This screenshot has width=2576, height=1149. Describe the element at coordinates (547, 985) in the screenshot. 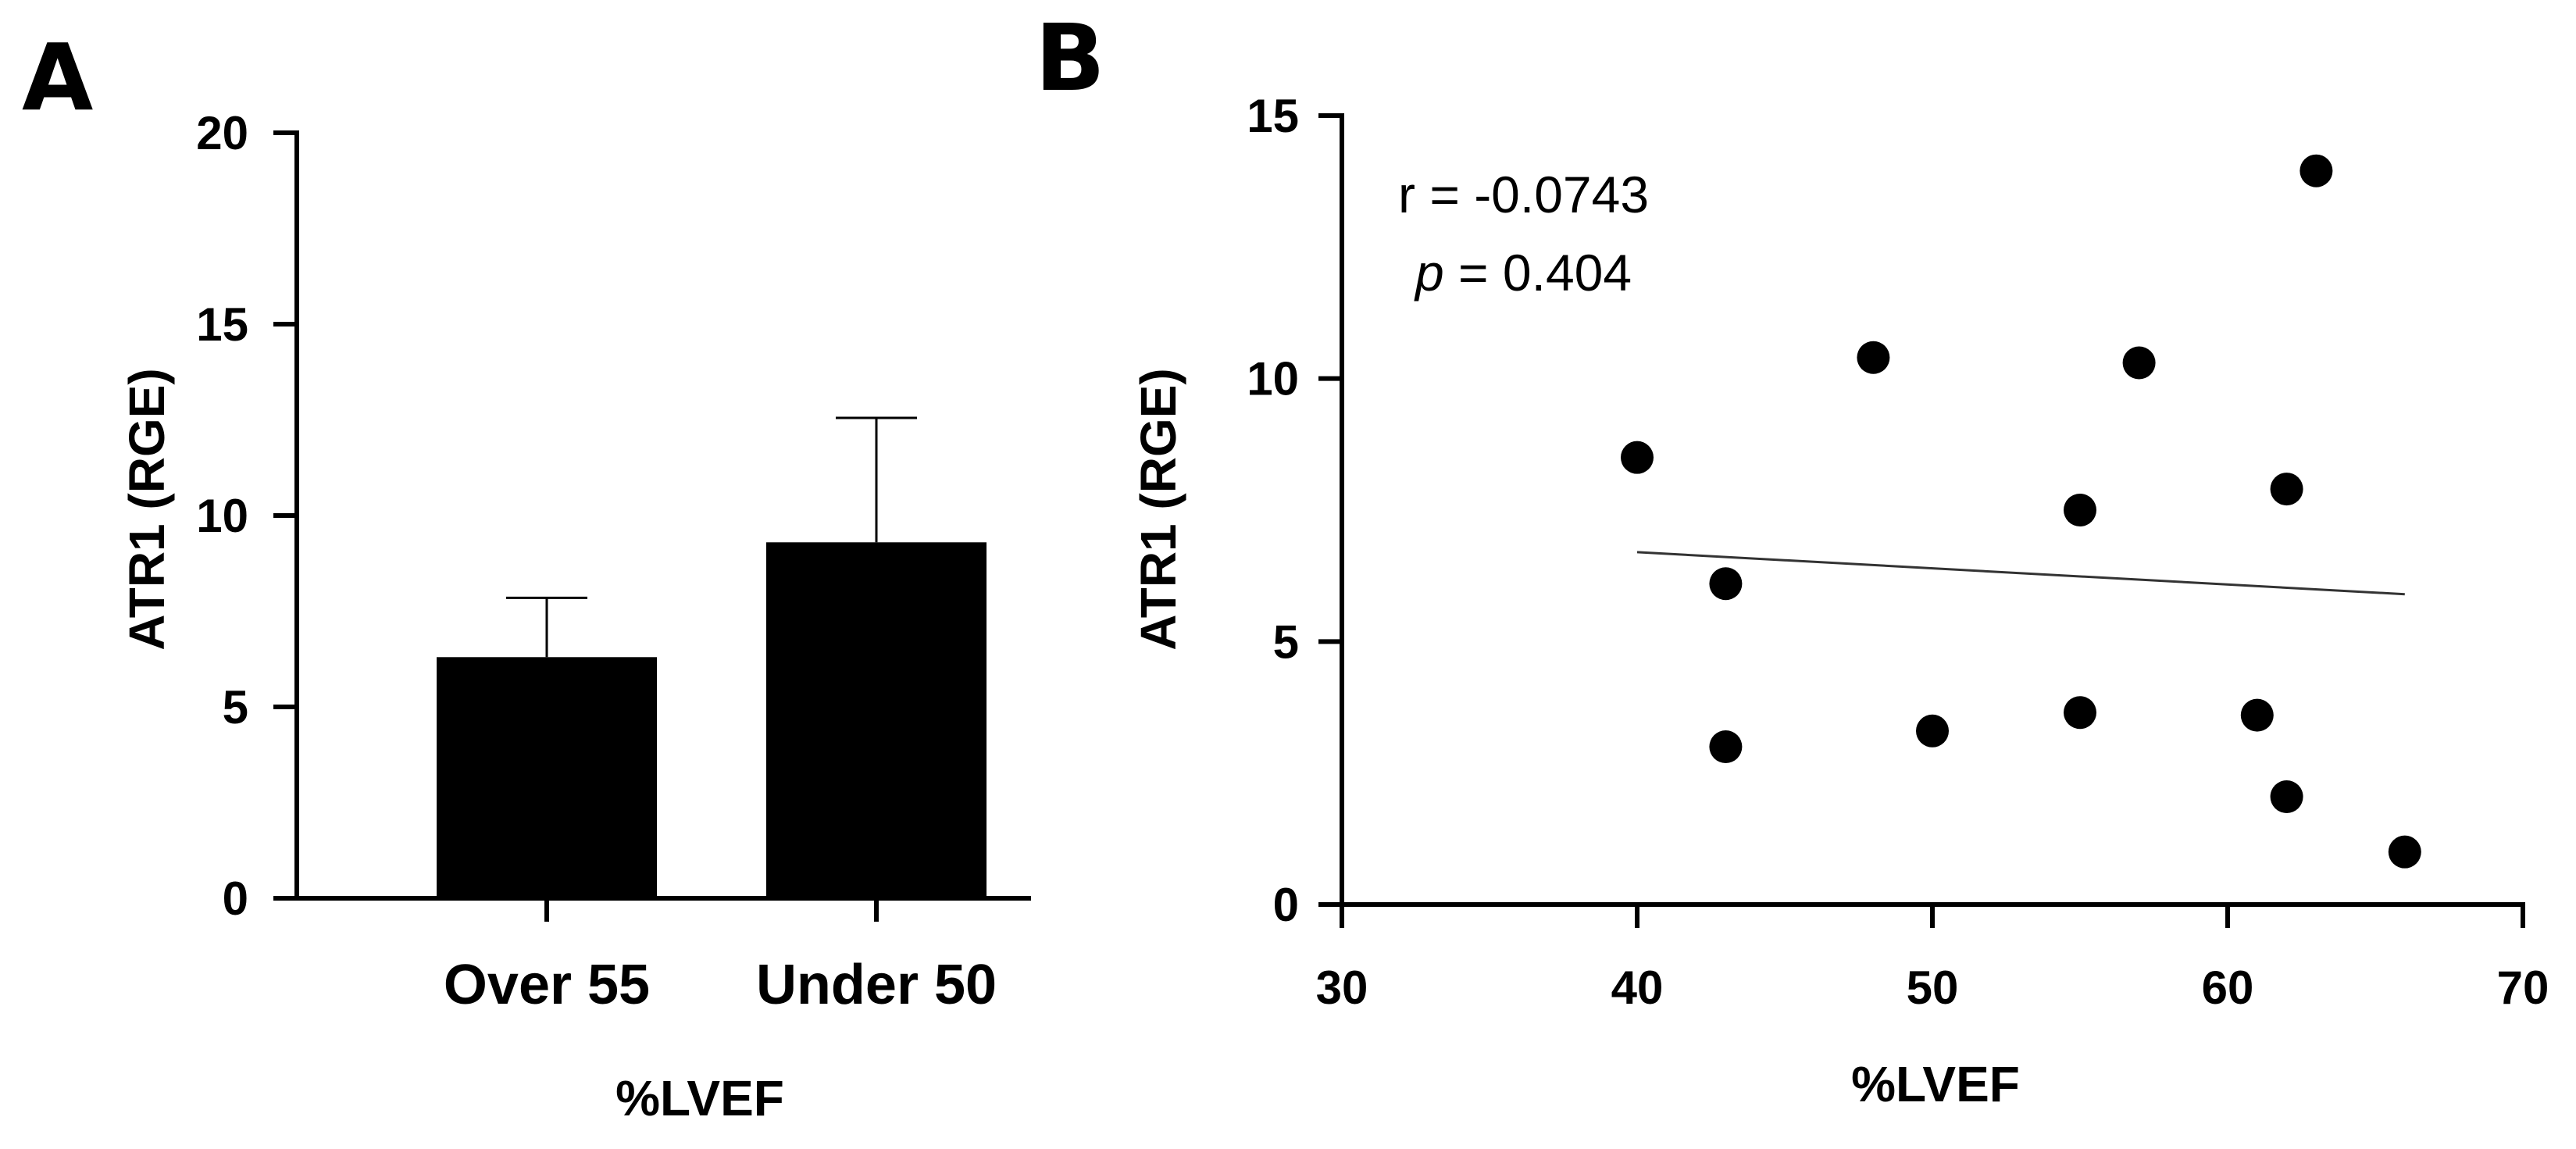

I see `x-tick-label: Over 55` at that location.